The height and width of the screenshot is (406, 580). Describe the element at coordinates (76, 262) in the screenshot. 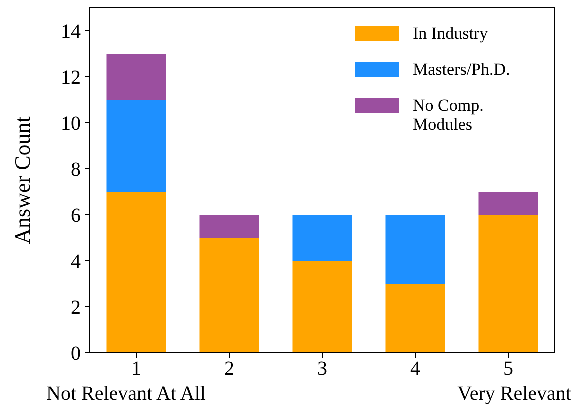

I see `y-tick-label: 4` at that location.